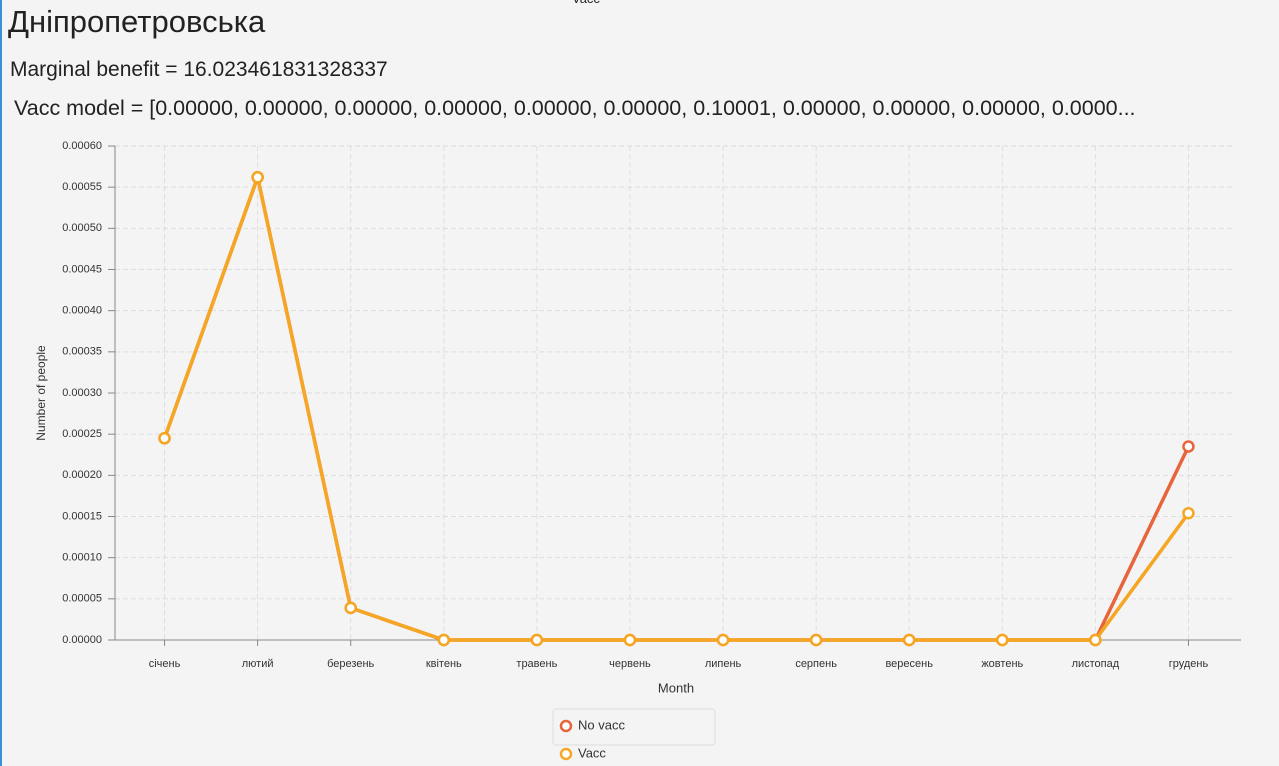 This screenshot has width=1279, height=766. Describe the element at coordinates (82, 558) in the screenshot. I see `y-tick-label: 0.00010` at that location.